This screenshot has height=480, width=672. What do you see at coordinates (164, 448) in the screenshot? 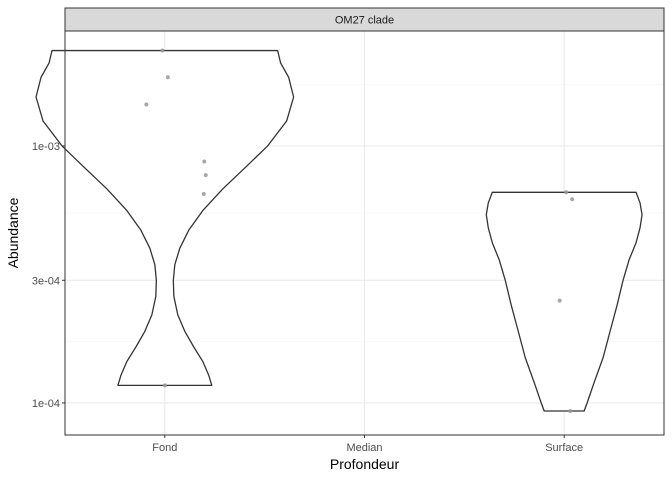
I see `x-tick-label: Fond` at bounding box center [164, 448].